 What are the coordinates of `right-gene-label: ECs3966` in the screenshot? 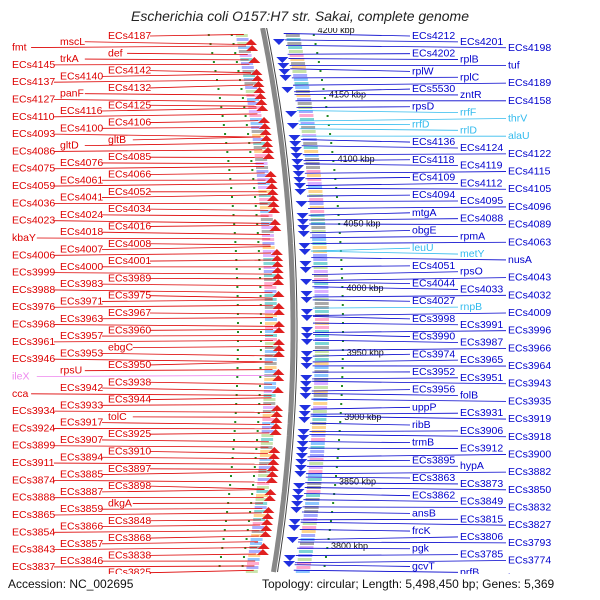 It's located at (529, 348).